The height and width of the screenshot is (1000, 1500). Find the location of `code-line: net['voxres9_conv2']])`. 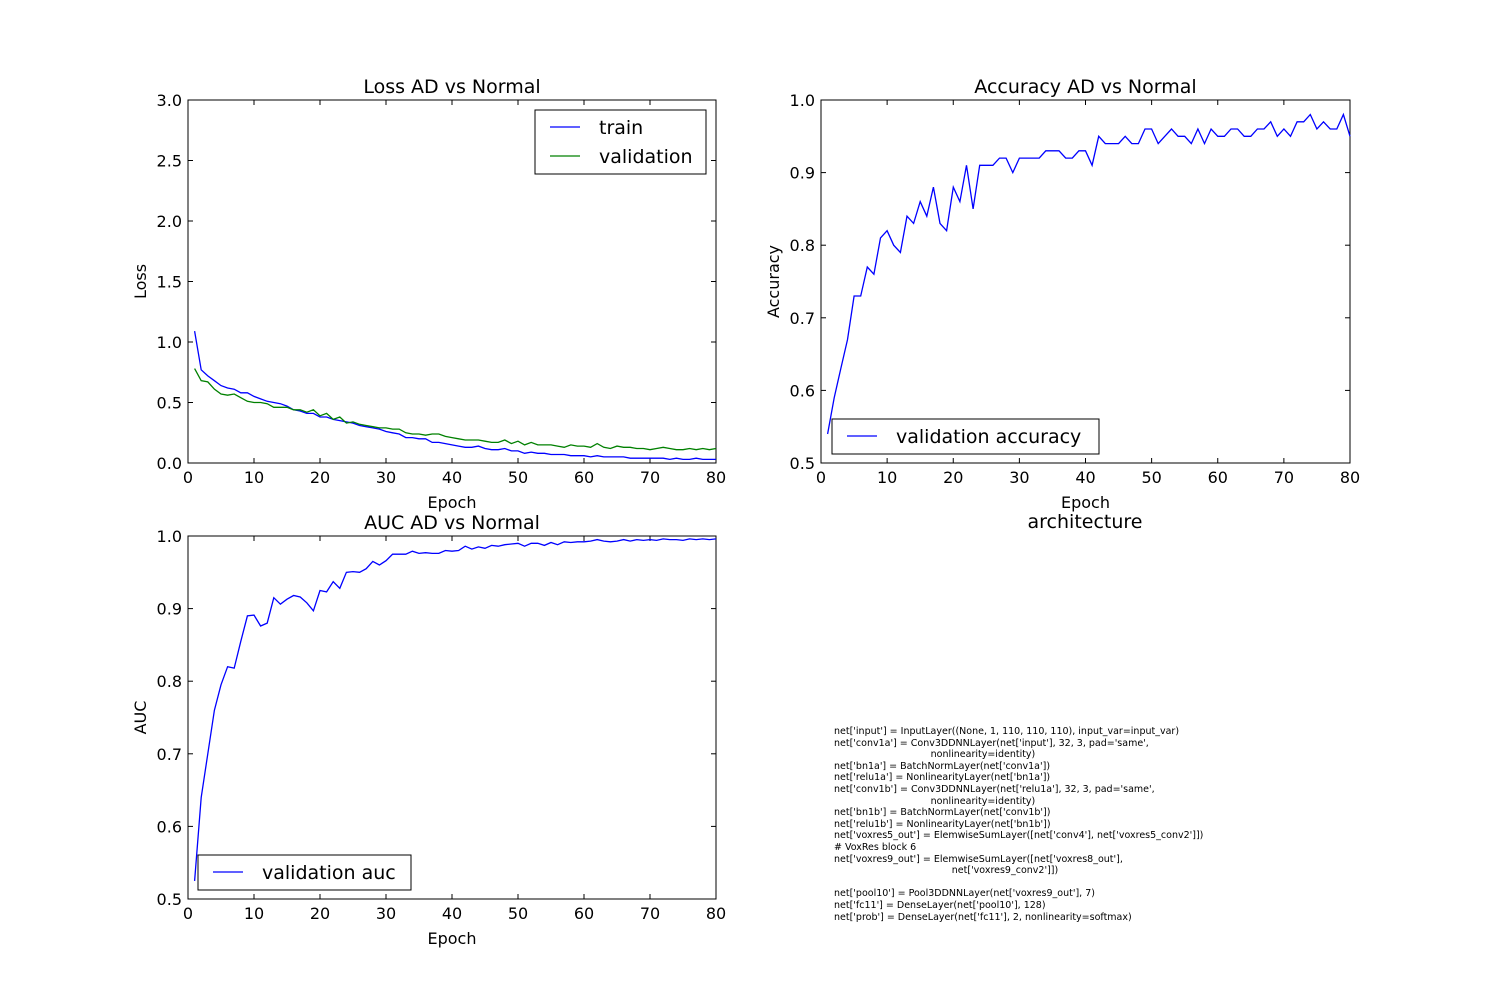

code-line: net['voxres9_conv2']]) is located at coordinates (946, 871).